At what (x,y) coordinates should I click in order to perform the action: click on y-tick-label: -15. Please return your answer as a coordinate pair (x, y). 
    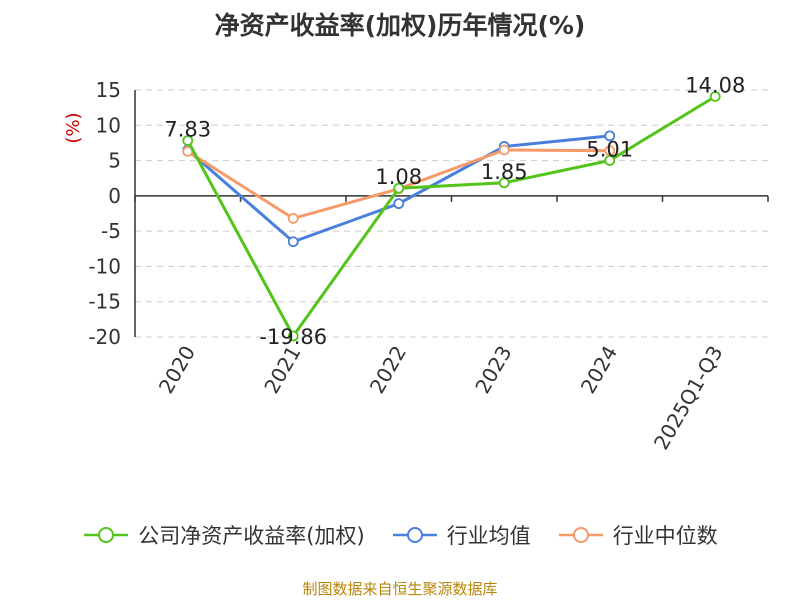
    Looking at the image, I should click on (104, 302).